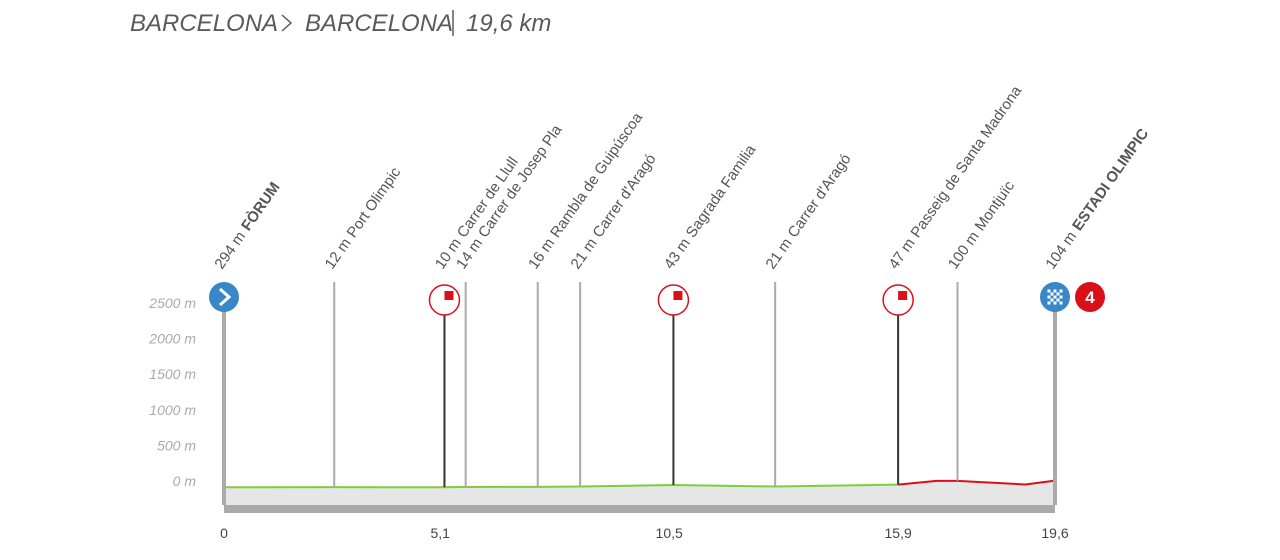 This screenshot has width=1280, height=560. I want to click on waypoint-altitude: 16 m, so click(541, 253).